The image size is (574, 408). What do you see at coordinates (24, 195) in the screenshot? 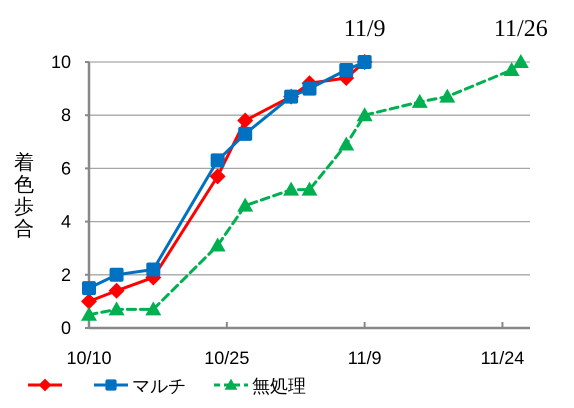
I see `y-axis-title: 着色歩合` at bounding box center [24, 195].